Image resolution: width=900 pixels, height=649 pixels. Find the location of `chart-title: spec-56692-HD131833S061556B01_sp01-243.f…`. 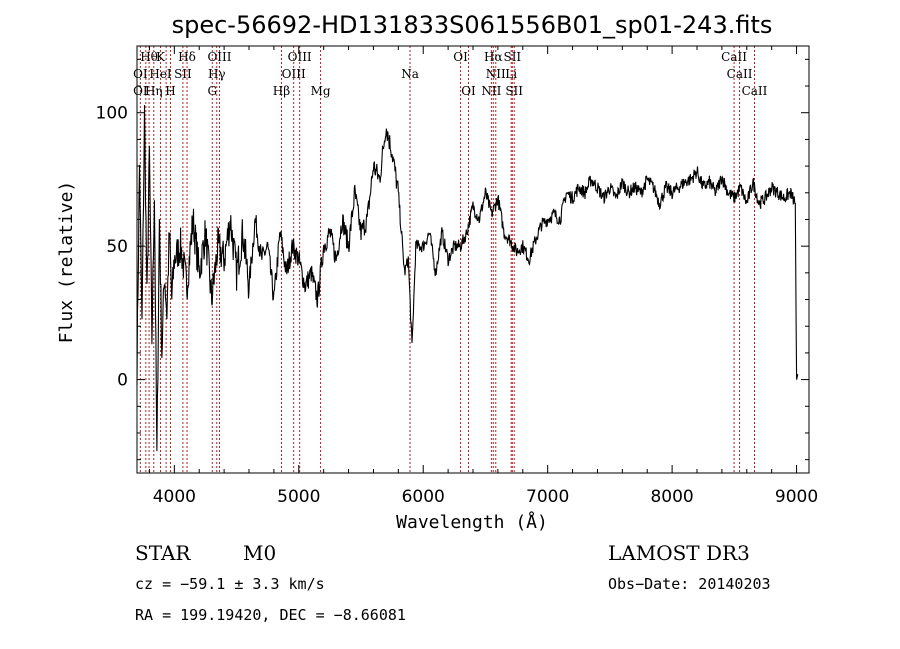

chart-title: spec-56692-HD131833S061556B01_sp01-243.f… is located at coordinates (472, 25).